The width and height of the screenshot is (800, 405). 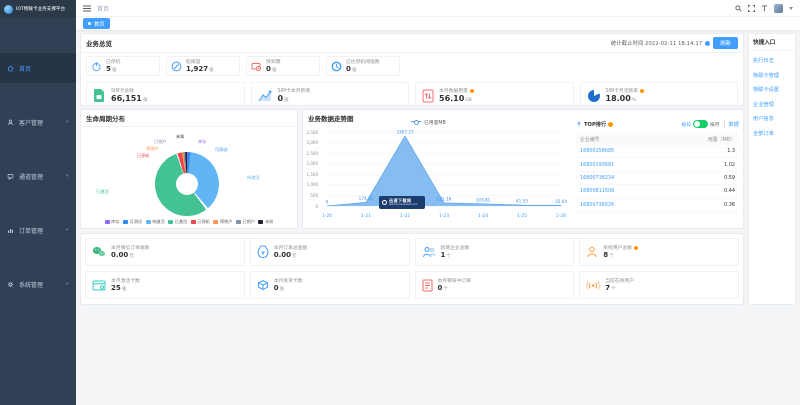 What do you see at coordinates (764, 8) in the screenshot?
I see `font-size-icon` at bounding box center [764, 8].